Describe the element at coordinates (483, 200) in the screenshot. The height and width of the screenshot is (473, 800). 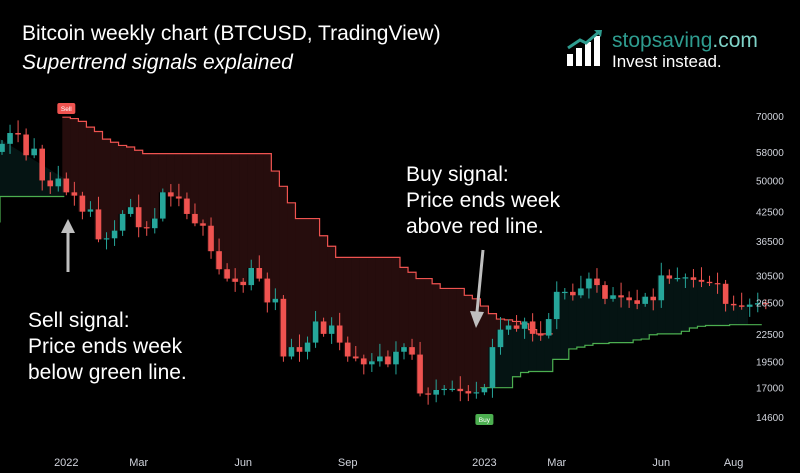
I see `buy-annotation-line: Price ends week` at that location.